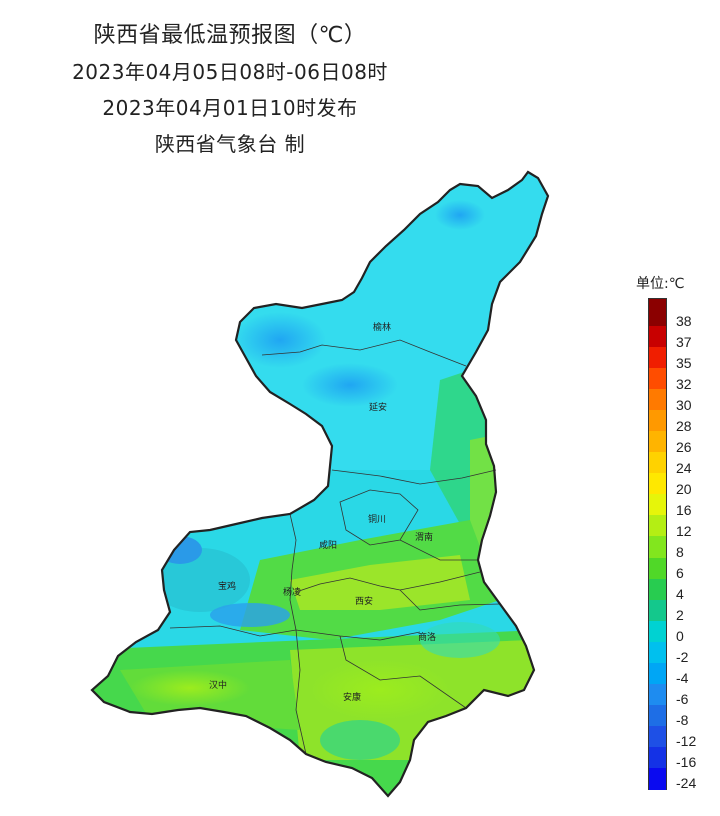 This screenshot has width=720, height=816. I want to click on city-label-yangling: 杨凌, so click(292, 592).